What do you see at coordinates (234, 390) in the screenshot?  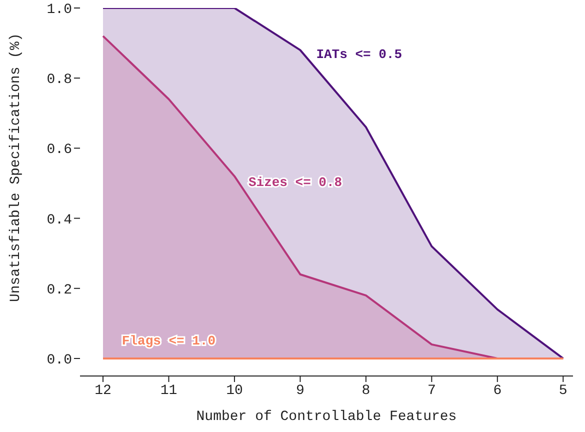 I see `x-tick-label: 10` at bounding box center [234, 390].